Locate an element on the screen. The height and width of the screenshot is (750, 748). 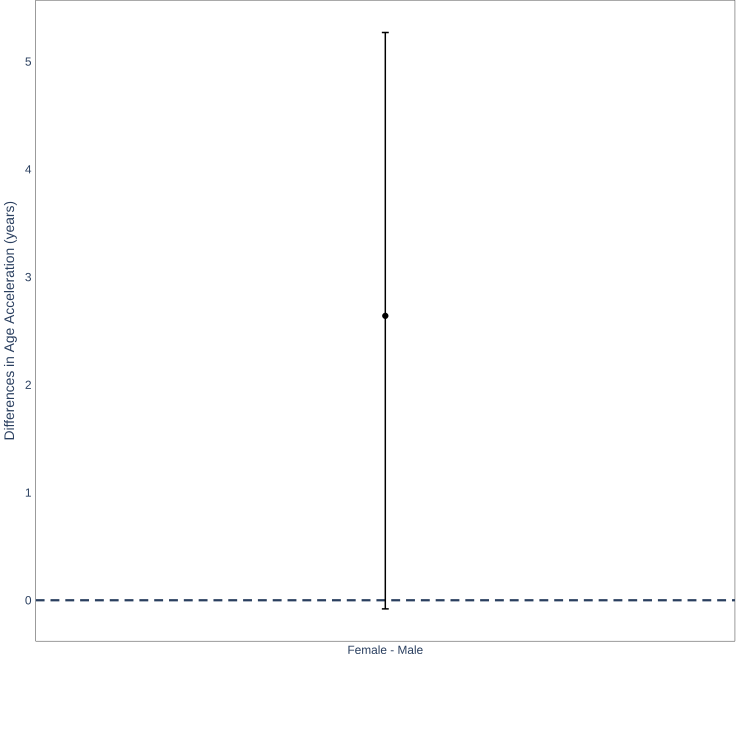
y-axis-title: Differences in Age Acceleration (years) is located at coordinates (10, 321).